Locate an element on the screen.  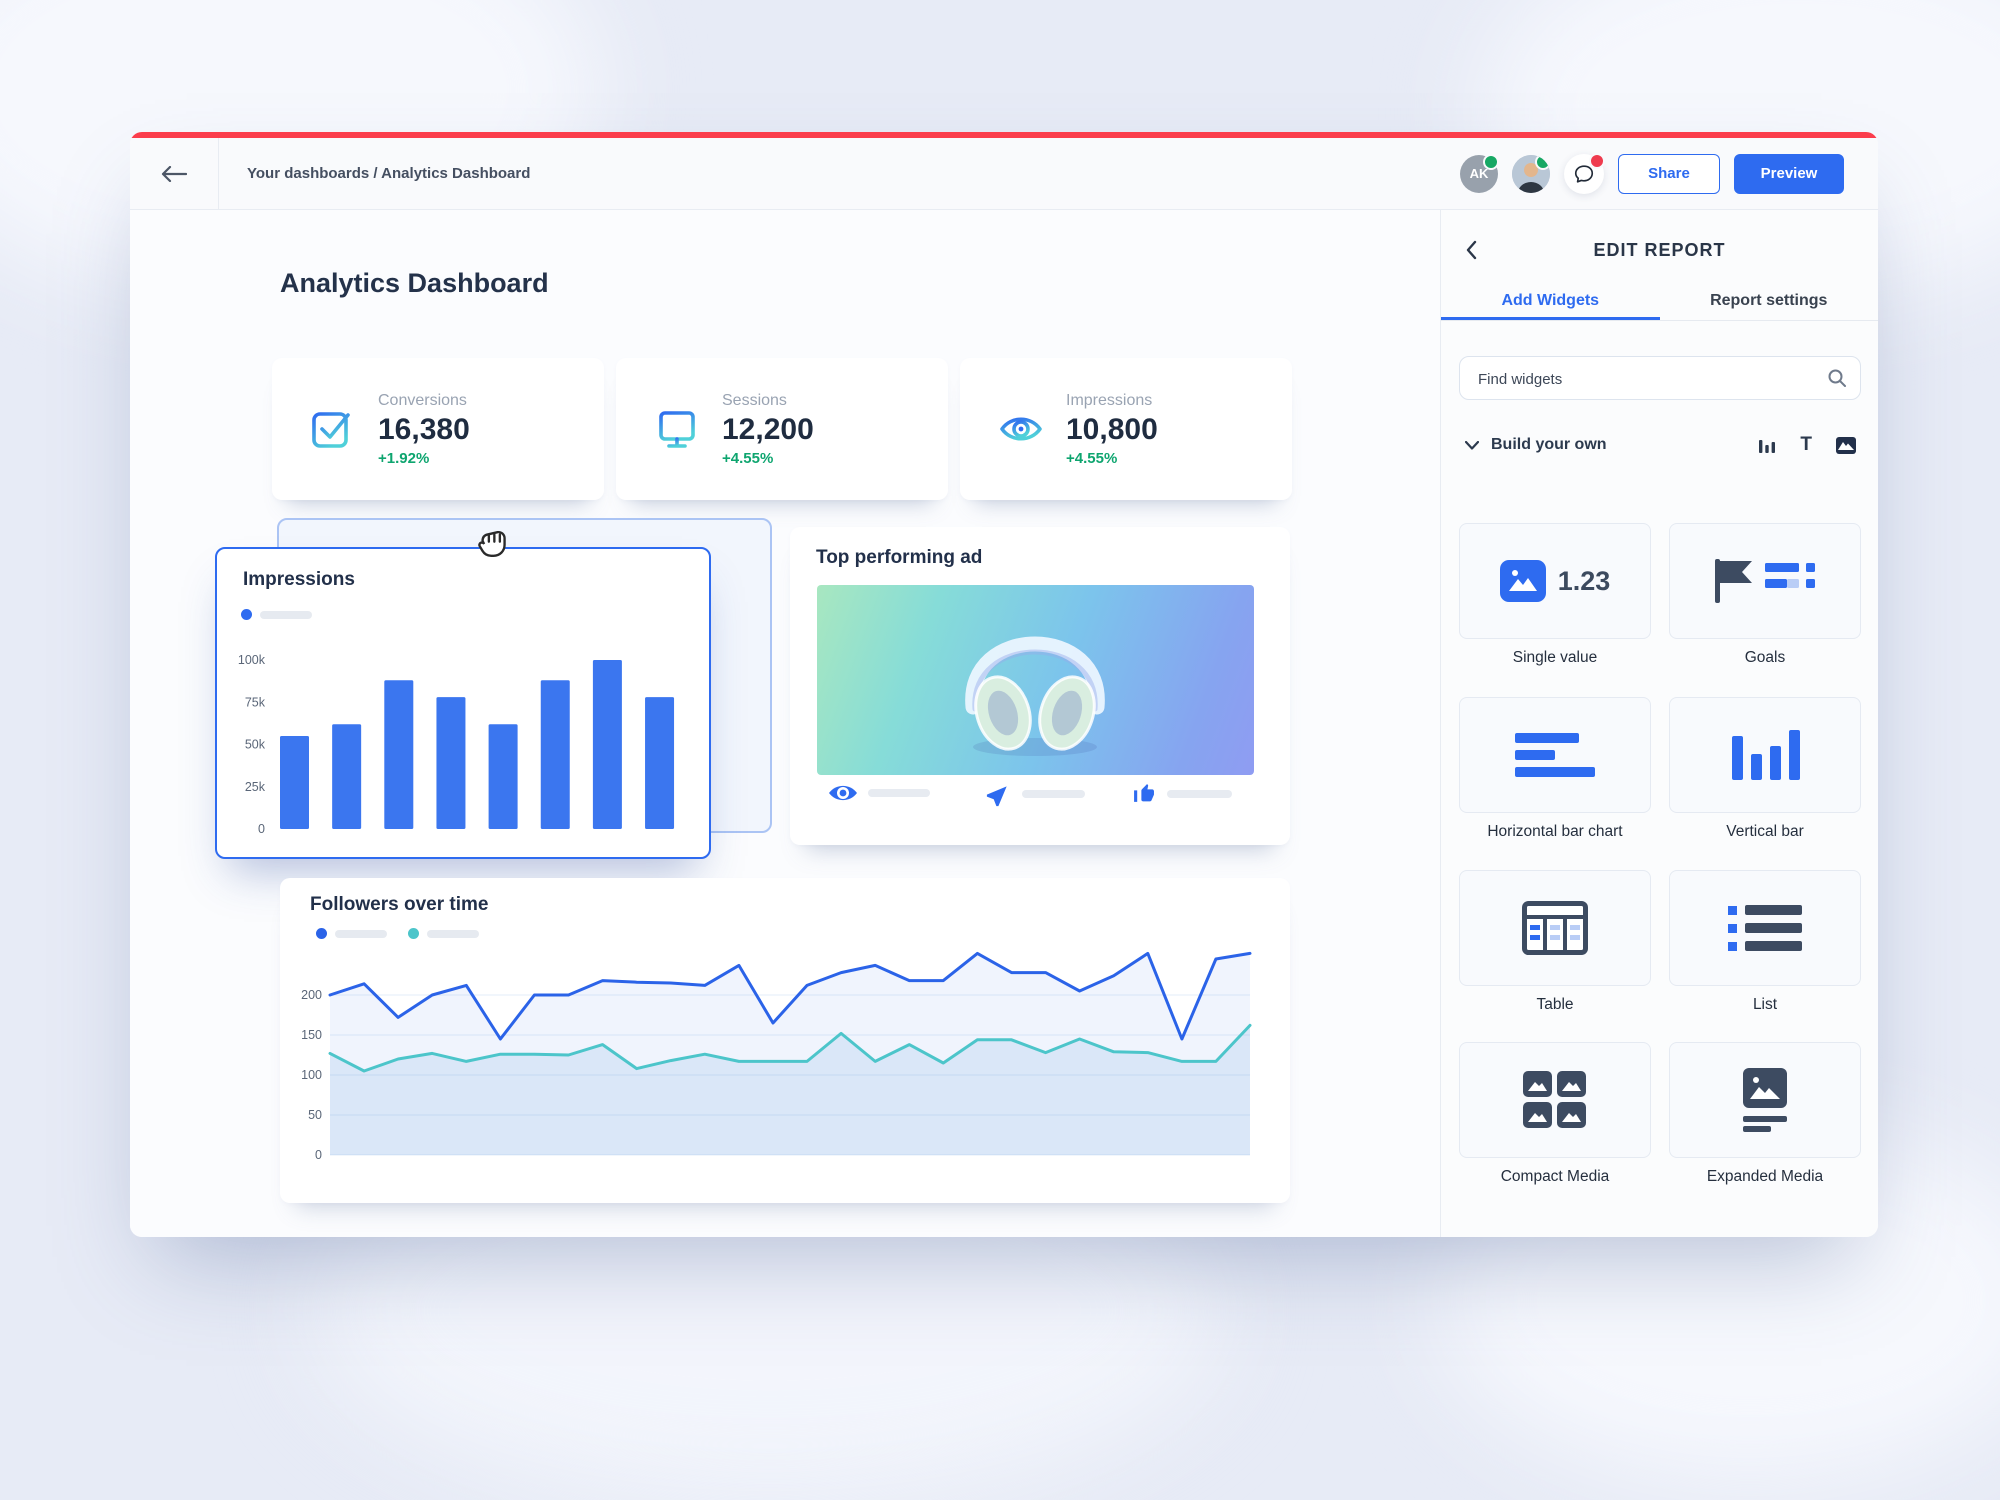
kpi-change: +1.92% is located at coordinates (404, 458).